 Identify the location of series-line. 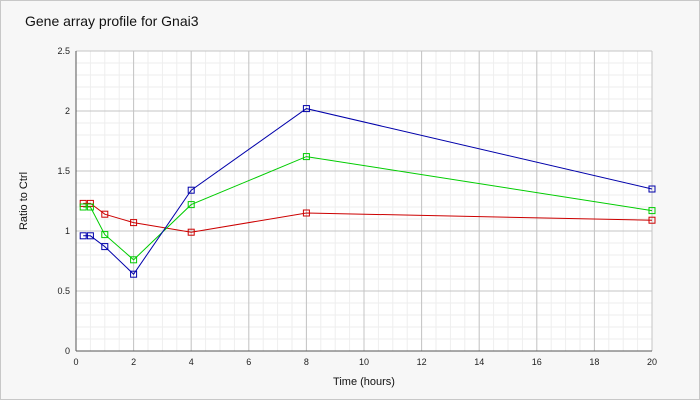
(368, 217).